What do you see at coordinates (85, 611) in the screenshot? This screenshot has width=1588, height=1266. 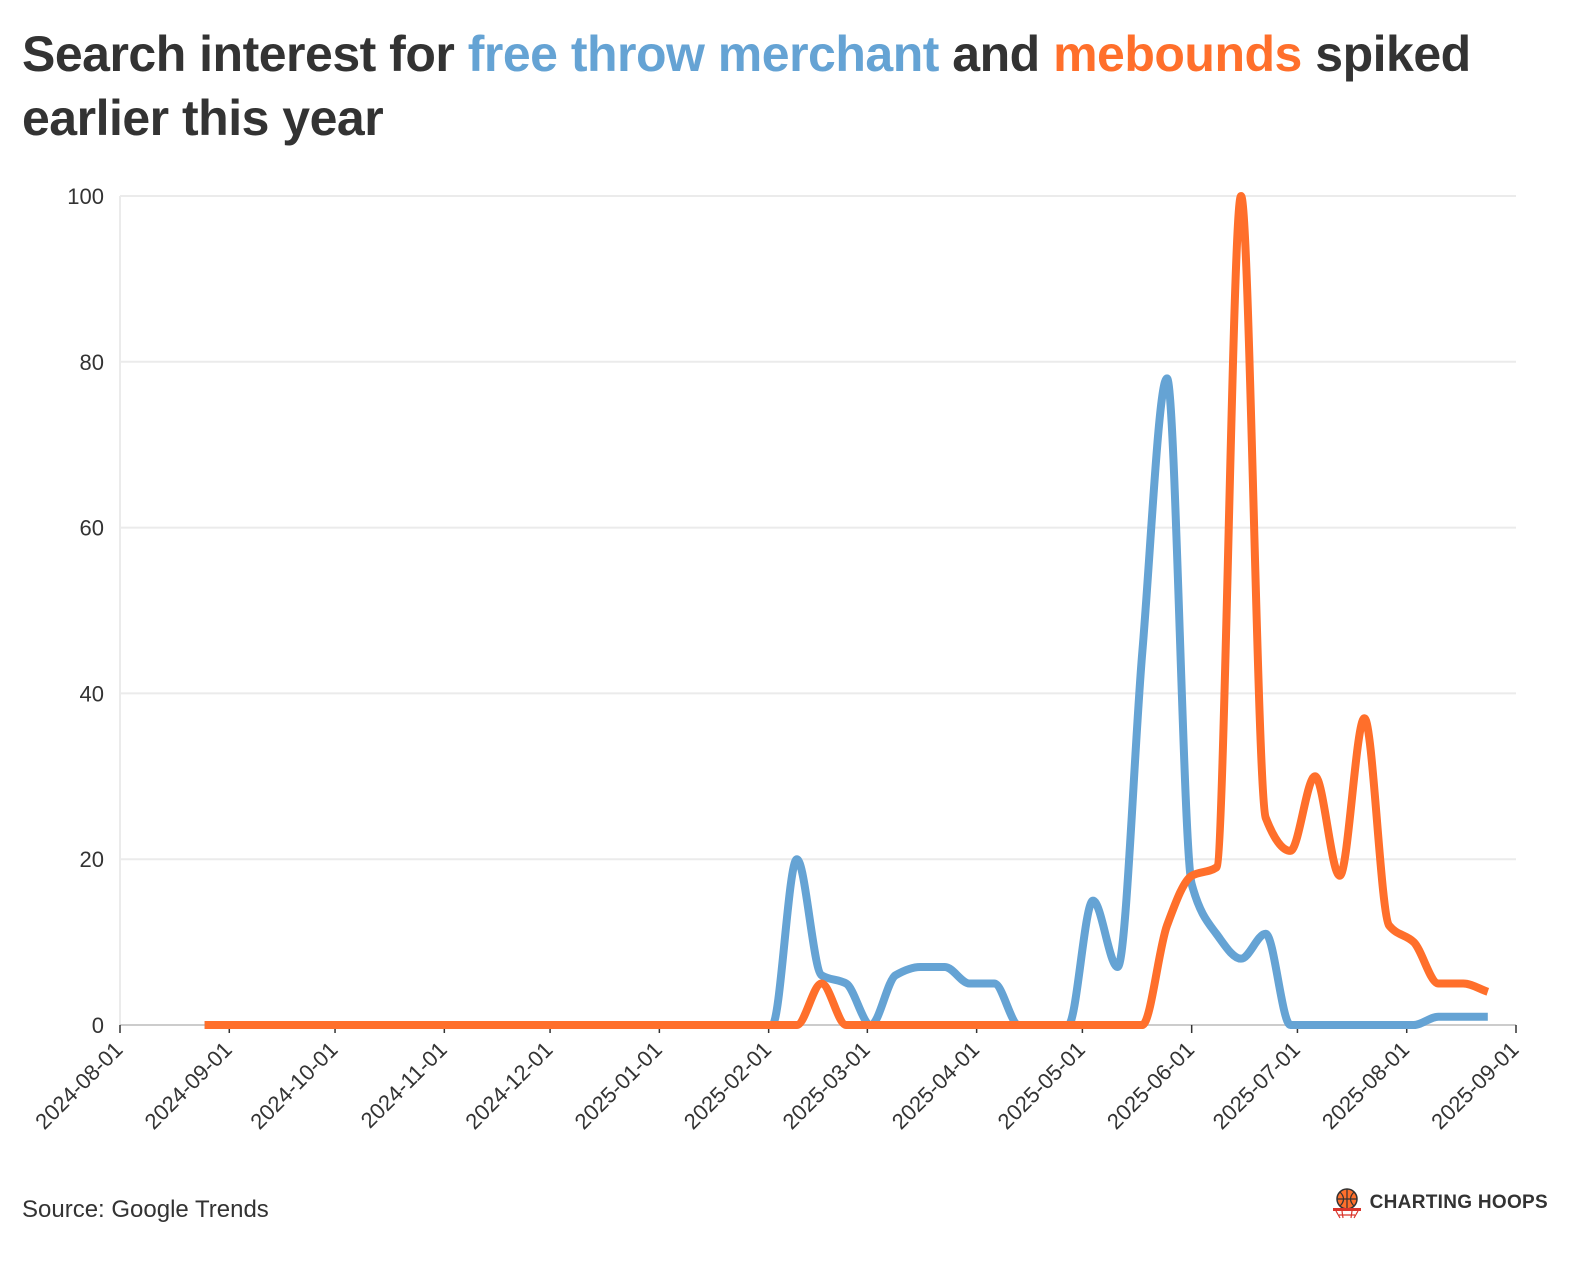 I see `y-axis-ticks: 0 20 40 60 80 100` at bounding box center [85, 611].